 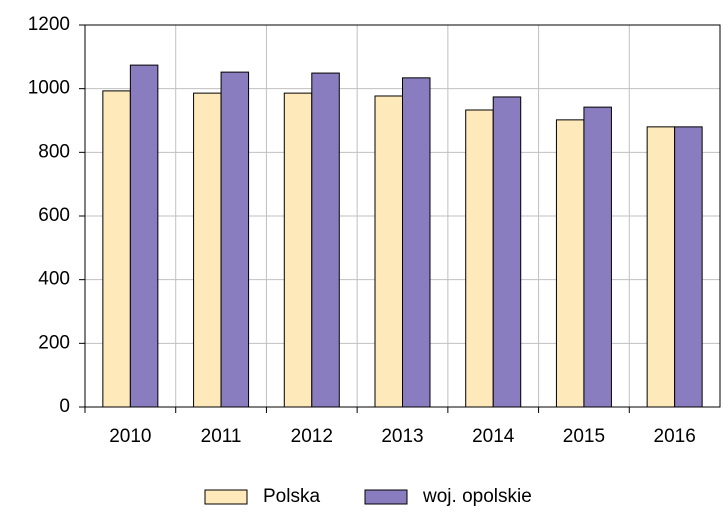 I want to click on x-tick-label: 2012, so click(x=312, y=436).